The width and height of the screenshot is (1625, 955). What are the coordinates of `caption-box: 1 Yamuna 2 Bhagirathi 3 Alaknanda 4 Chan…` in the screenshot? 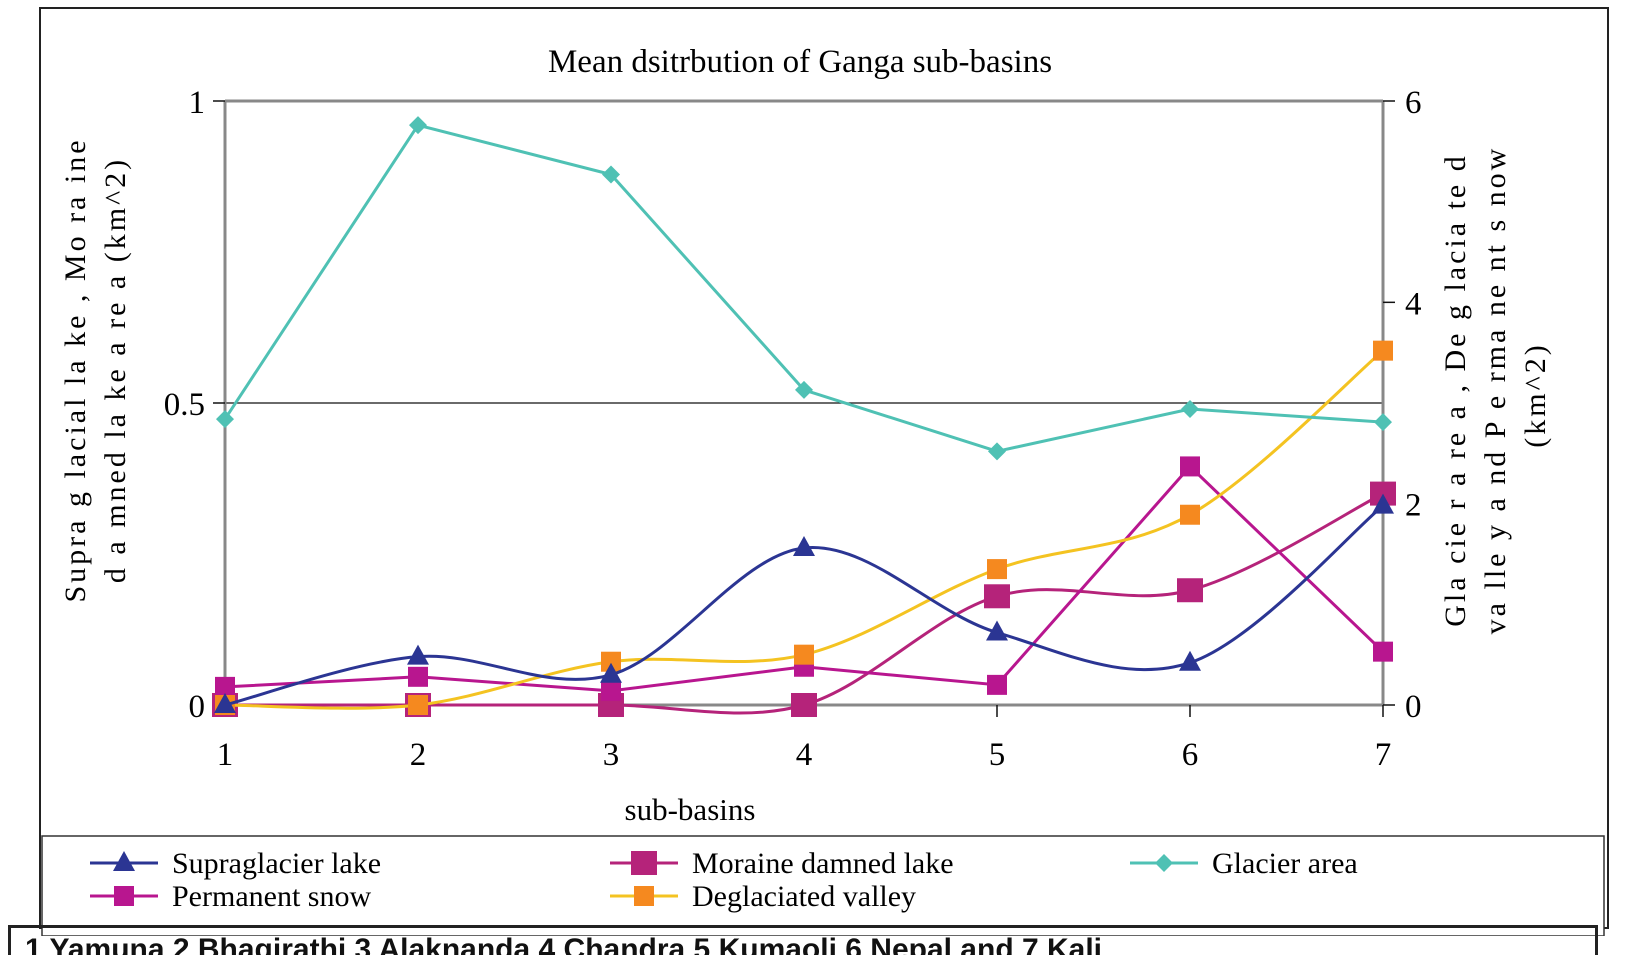 It's located at (803, 940).